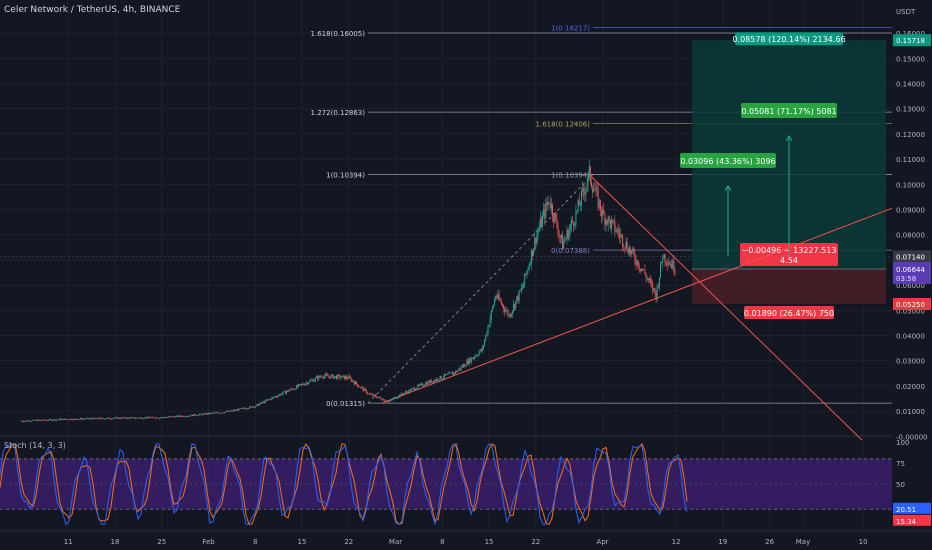 This screenshot has height=550, width=932. What do you see at coordinates (910, 362) in the screenshot?
I see `price-tick: 0.03000` at bounding box center [910, 362].